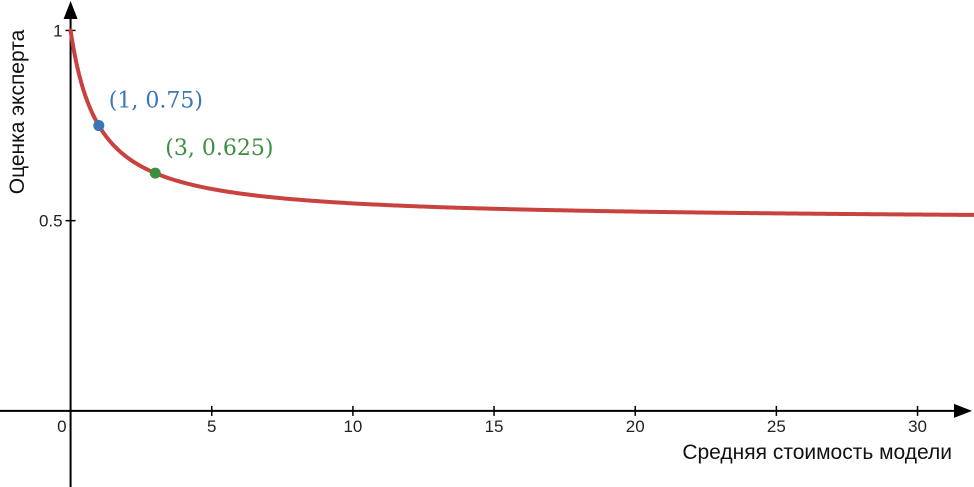 This screenshot has width=974, height=487. What do you see at coordinates (61, 426) in the screenshot?
I see `x-tick-label: 0` at bounding box center [61, 426].